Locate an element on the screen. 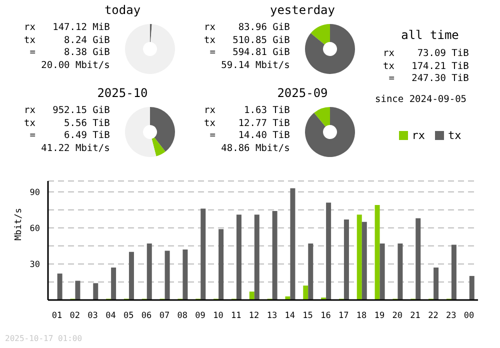 The image size is (500, 348). text: 59.14 Mbit/s is located at coordinates (255, 66).